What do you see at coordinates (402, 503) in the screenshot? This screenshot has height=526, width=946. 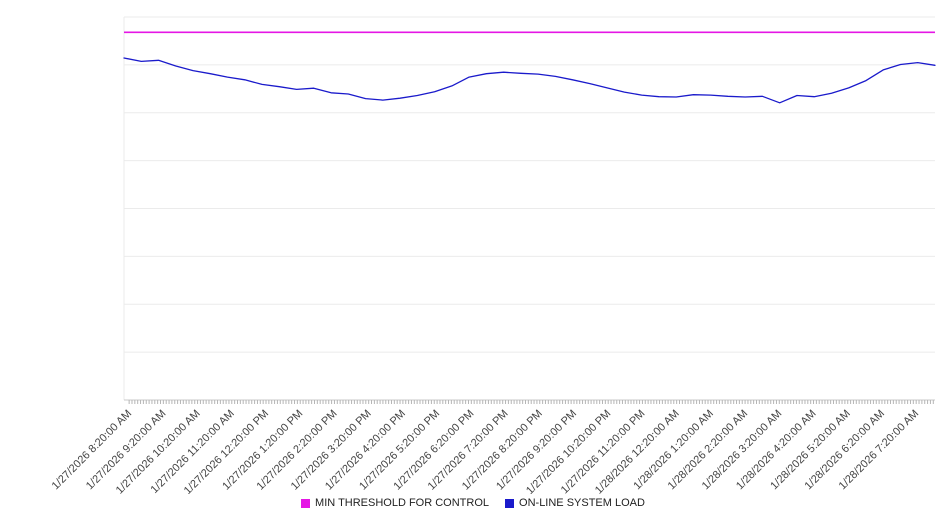 I see `legend-label-min-threshold: MIN THRESHOLD FOR CONTROL` at bounding box center [402, 503].